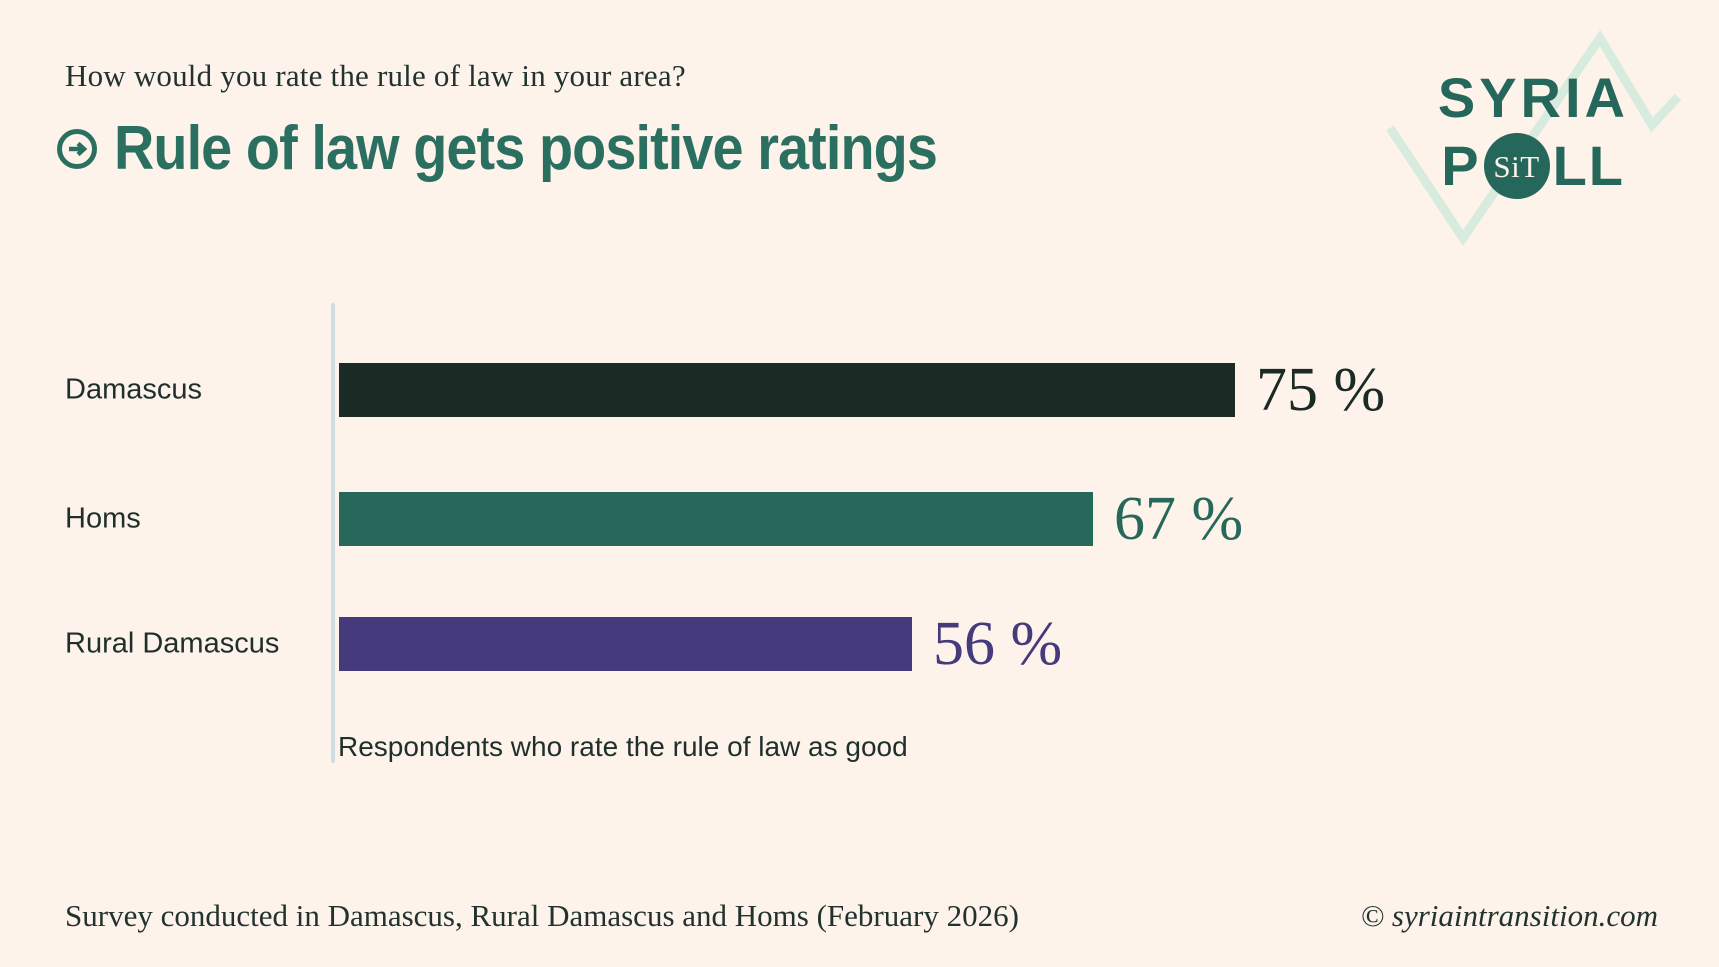  Describe the element at coordinates (526, 148) in the screenshot. I see `headline: Rule of law gets positive ratings` at that location.